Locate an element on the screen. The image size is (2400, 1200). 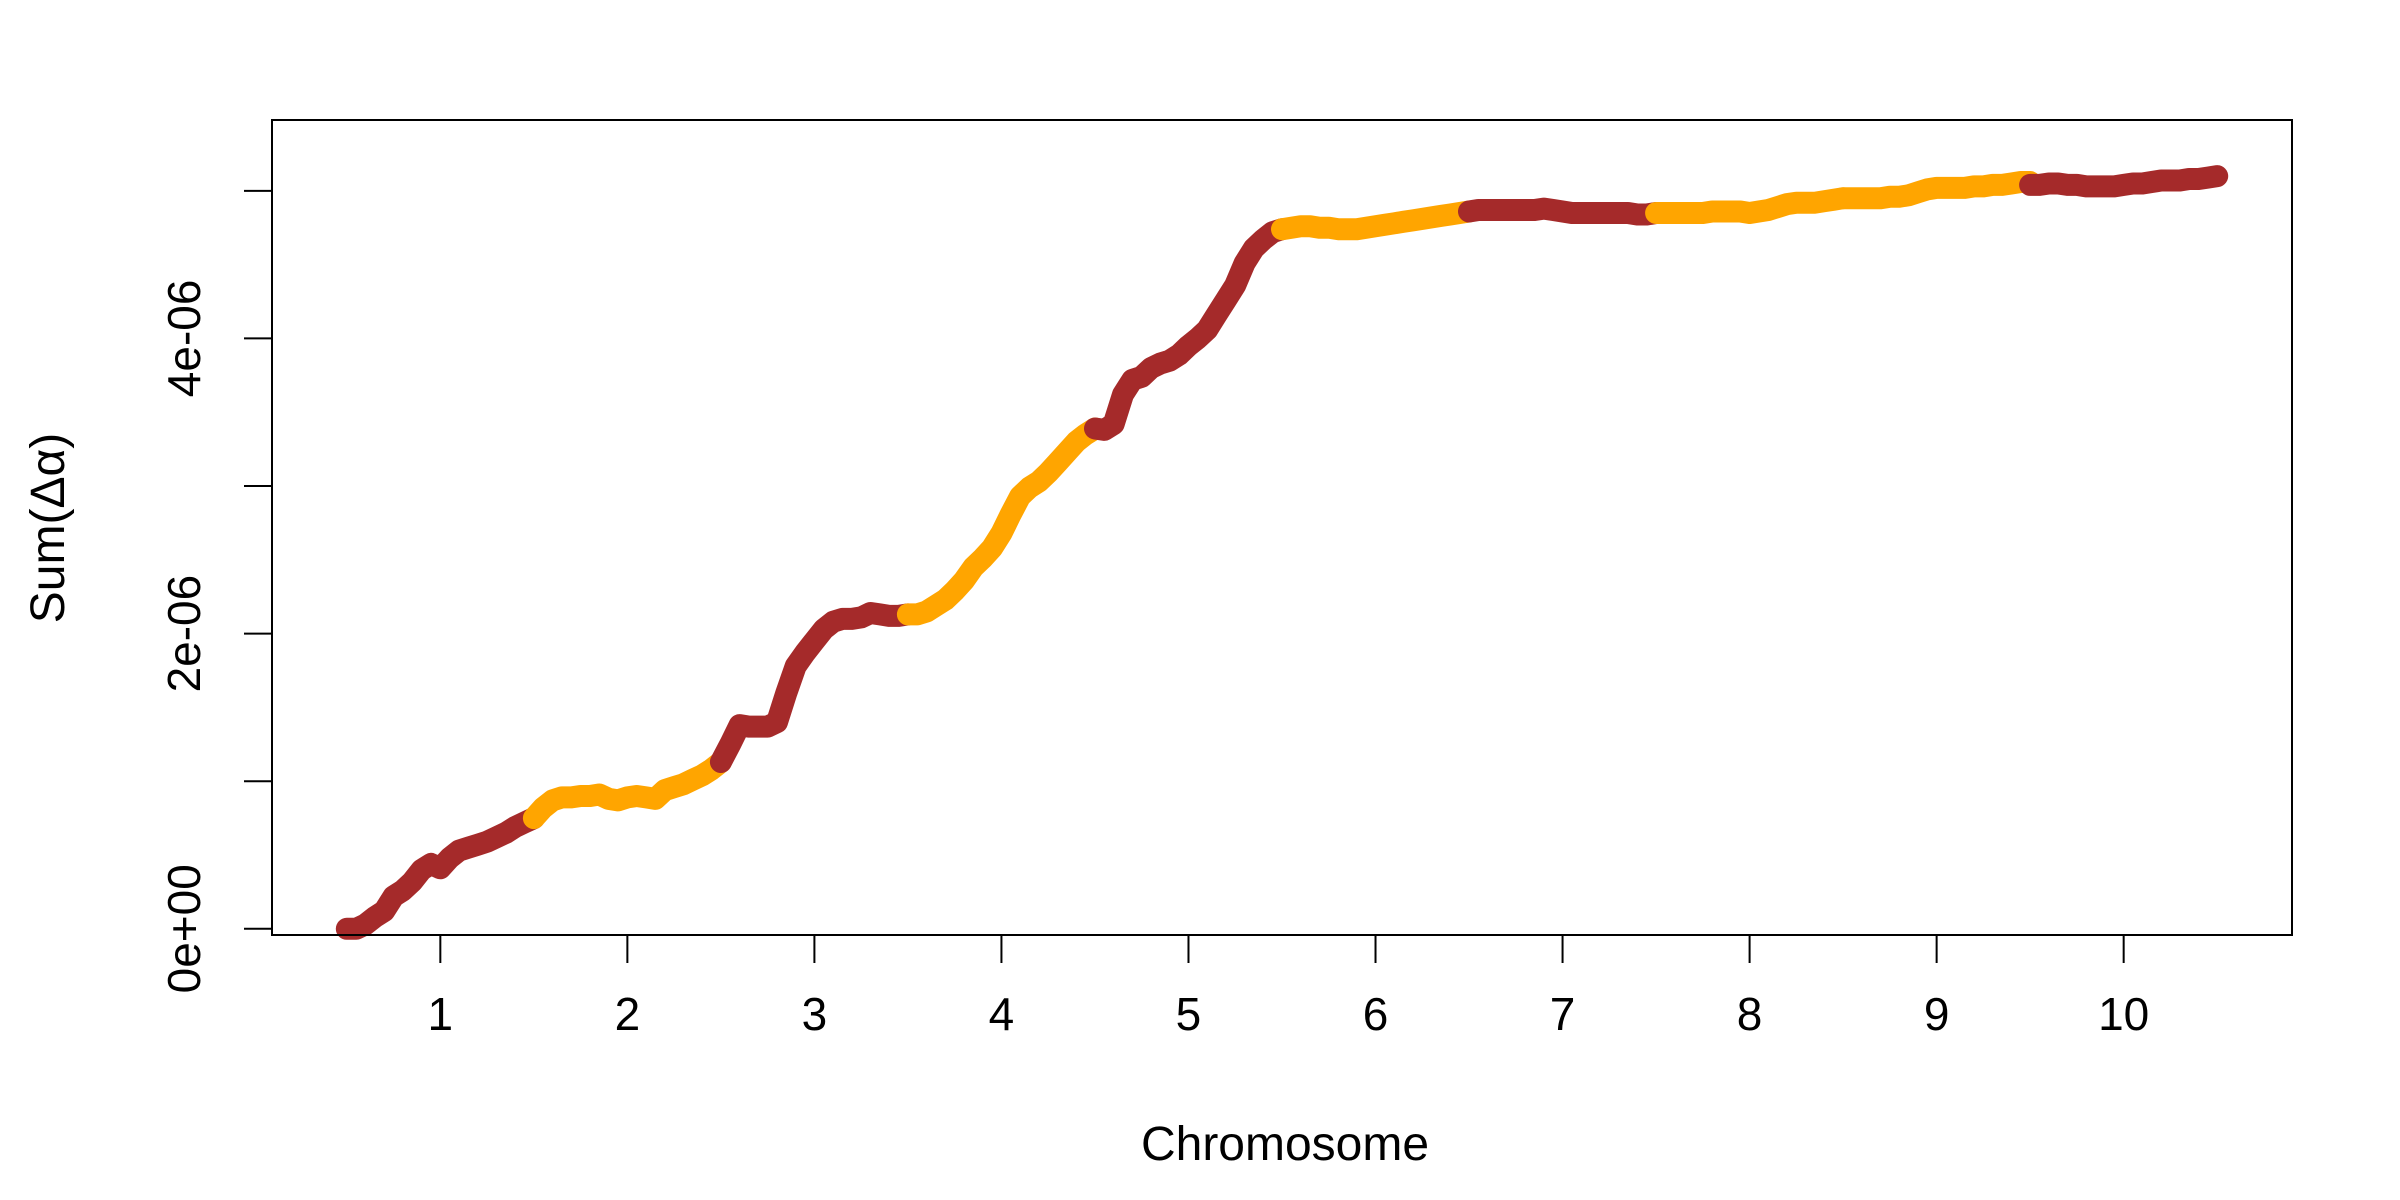
x-tick-label: 1 is located at coordinates (441, 1014).